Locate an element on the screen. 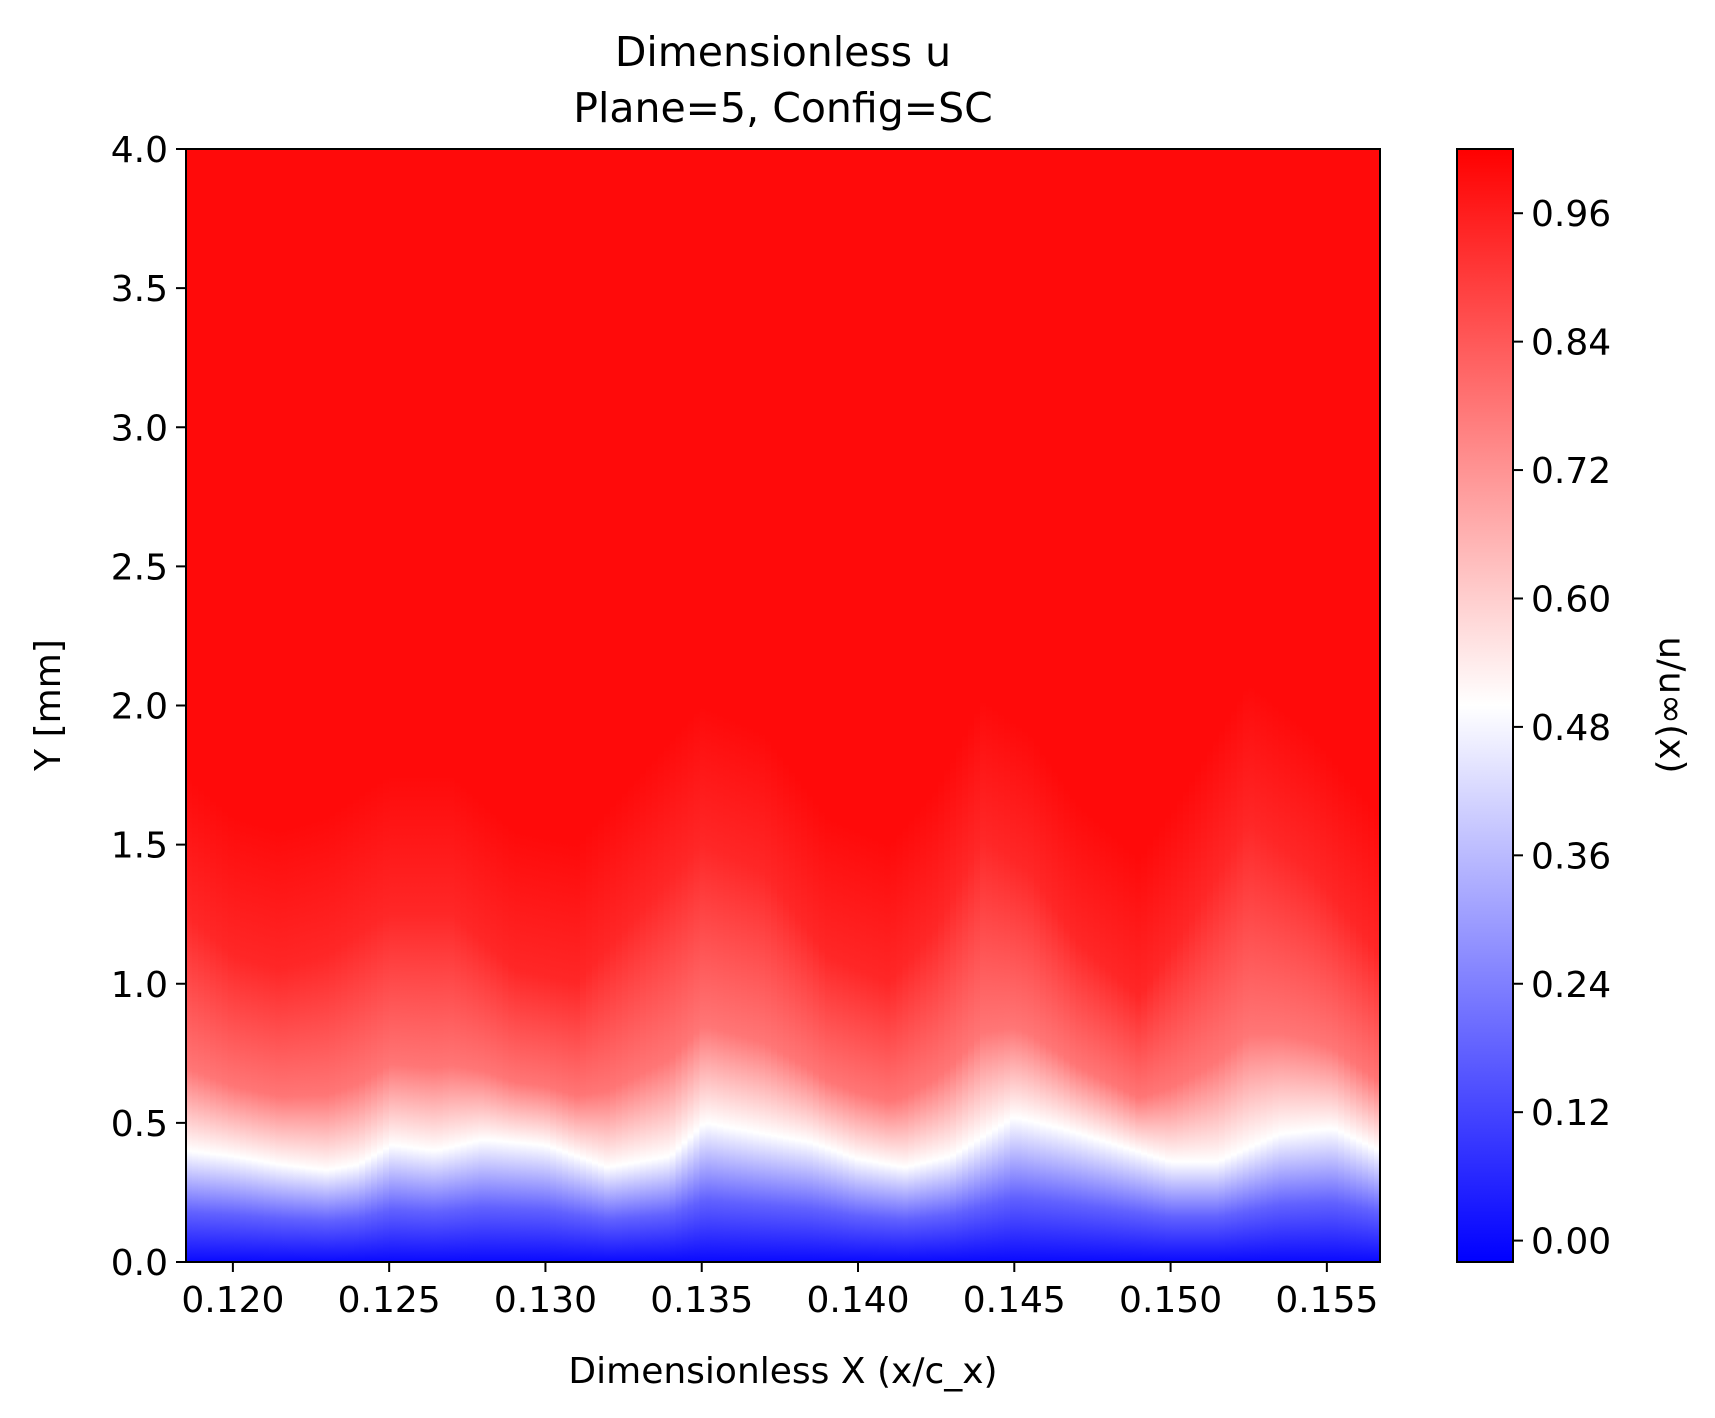 This screenshot has height=1418, width=1715. y-tick-label: 1.0 is located at coordinates (139, 985).